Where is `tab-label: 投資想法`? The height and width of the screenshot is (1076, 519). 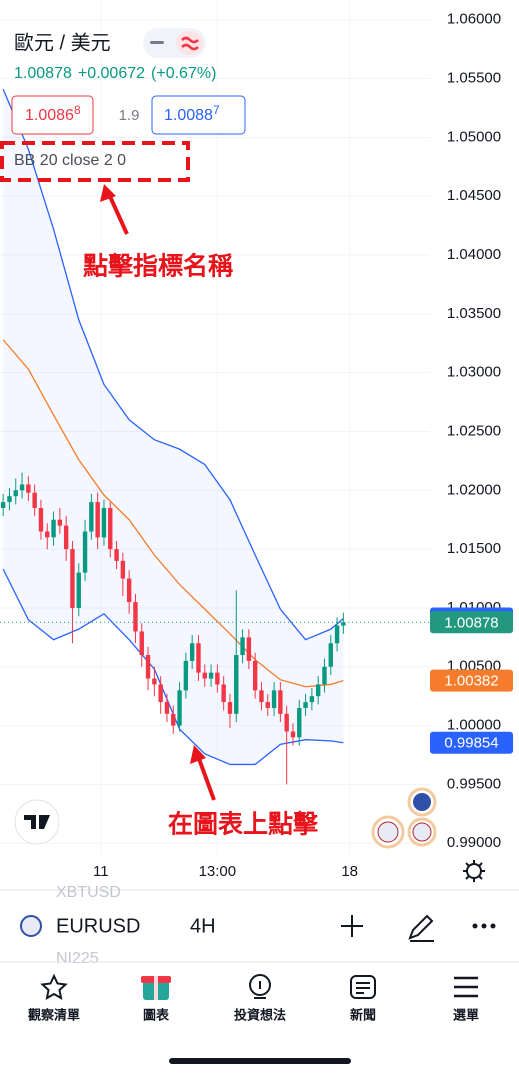
tab-label: 投資想法 is located at coordinates (260, 1014).